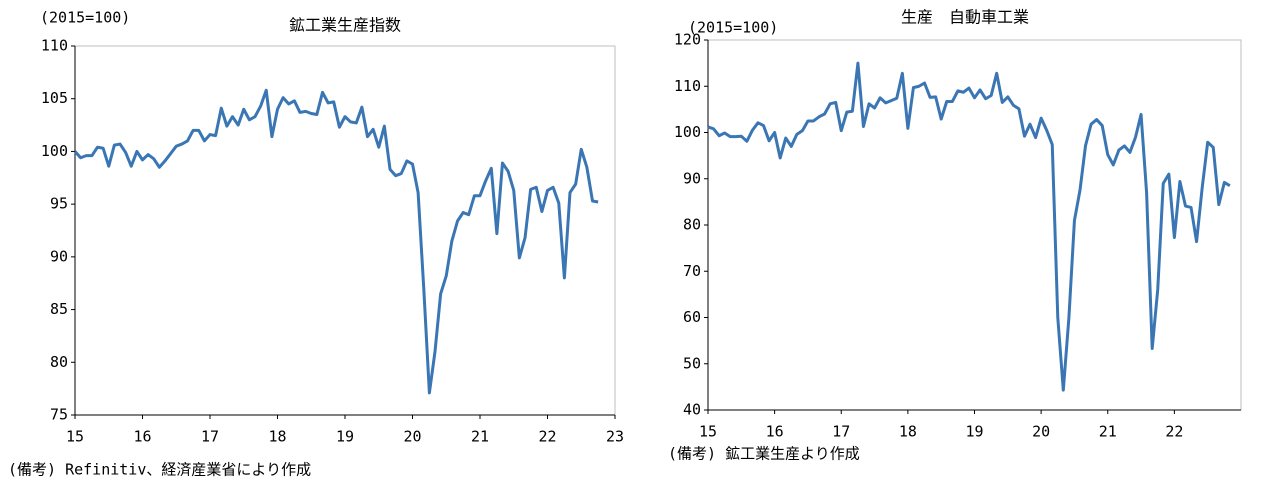 This screenshot has height=493, width=1283. I want to click on y-tick-label: 60, so click(692, 317).